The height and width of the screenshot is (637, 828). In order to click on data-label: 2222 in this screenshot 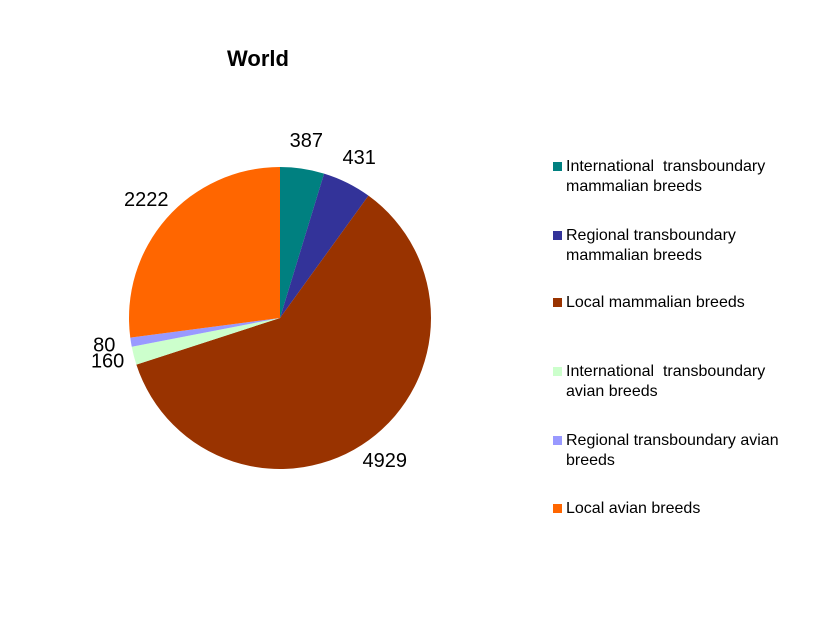, I will do `click(146, 200)`.